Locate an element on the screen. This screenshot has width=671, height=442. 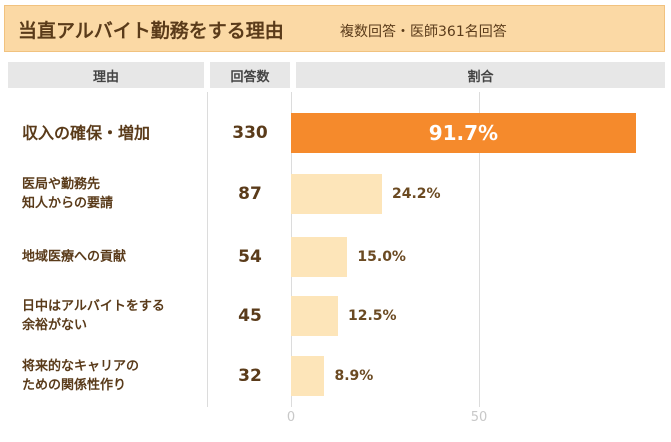
column-header: 回答数 is located at coordinates (250, 75).